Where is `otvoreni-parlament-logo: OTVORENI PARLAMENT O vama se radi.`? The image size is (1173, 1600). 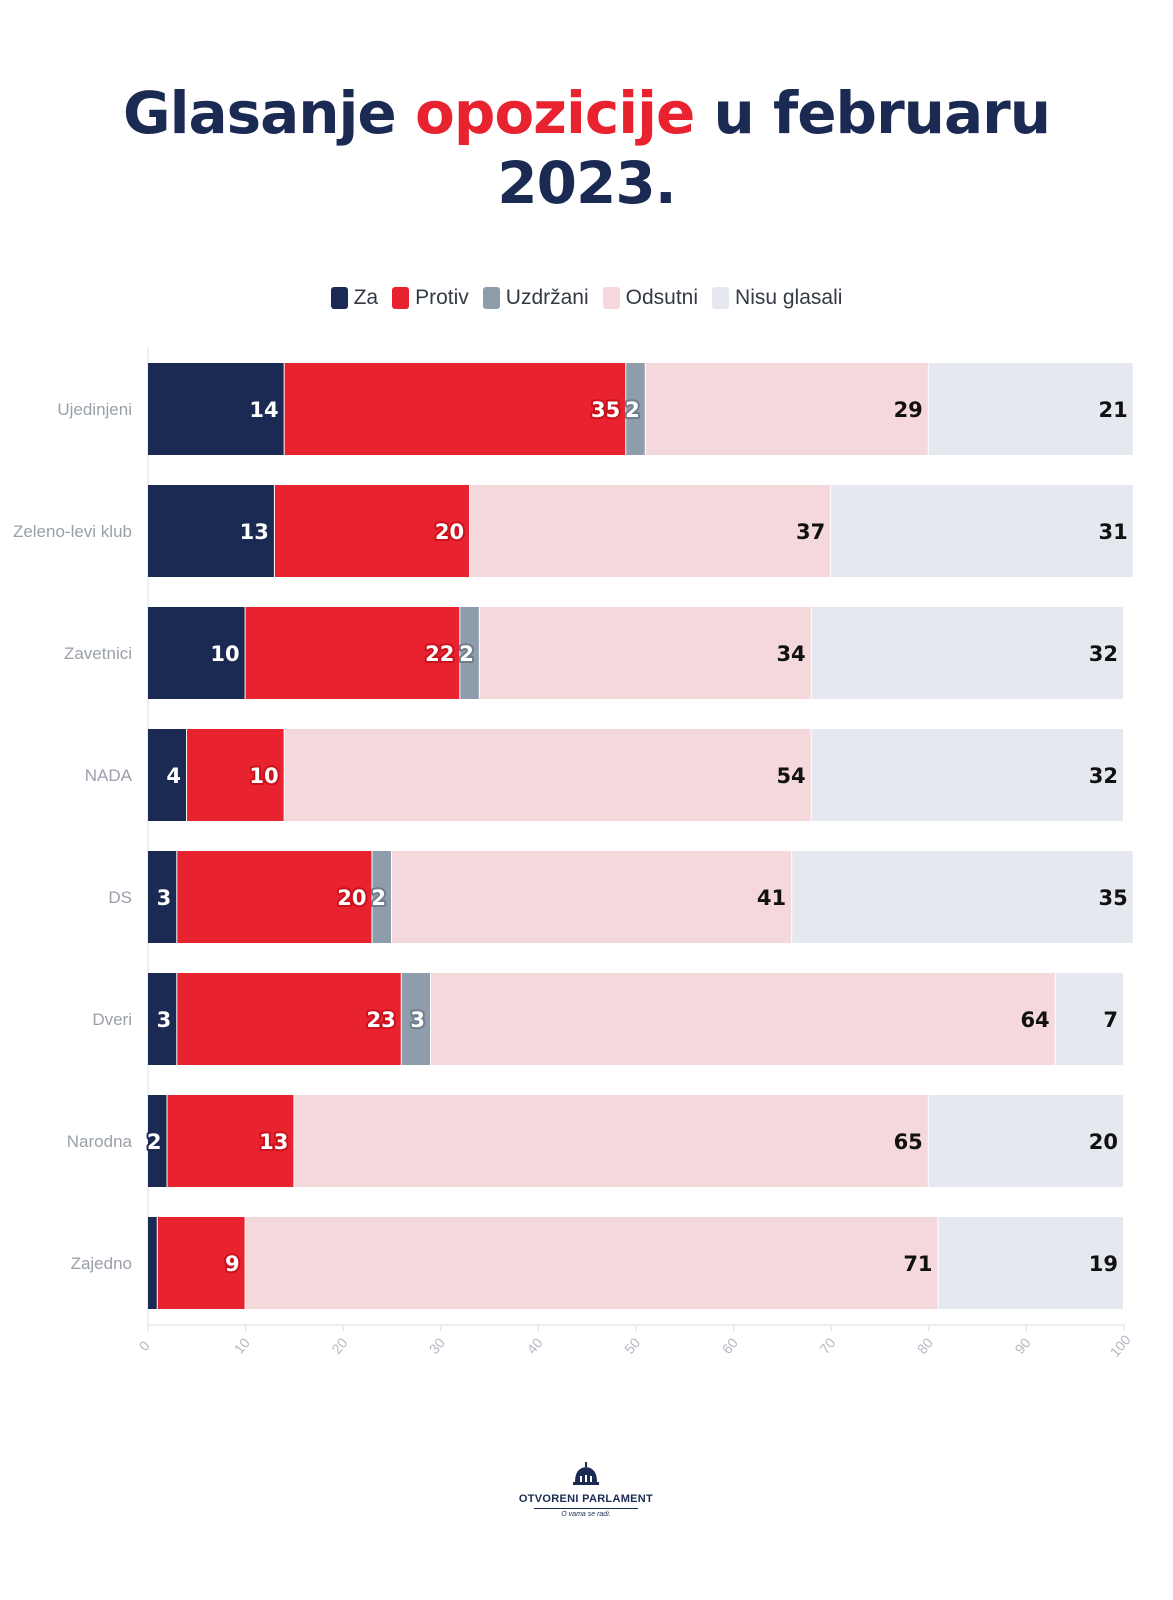 otvoreni-parlament-logo: OTVORENI PARLAMENT O vama se radi. is located at coordinates (586, 1497).